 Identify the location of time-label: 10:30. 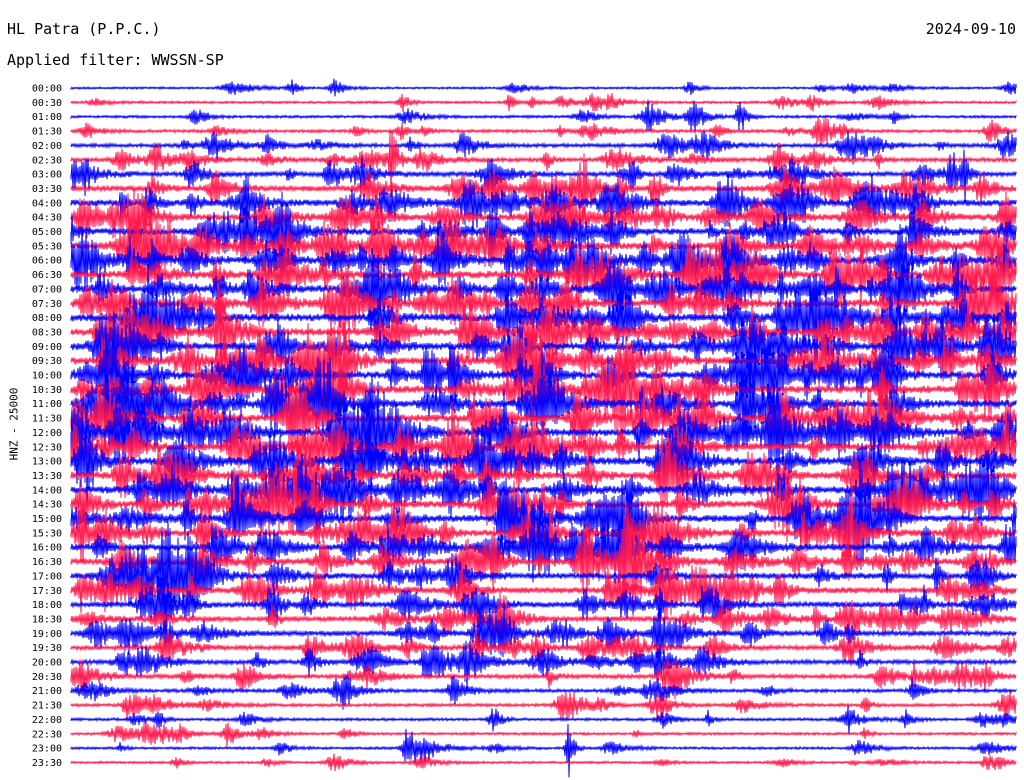
(47, 390).